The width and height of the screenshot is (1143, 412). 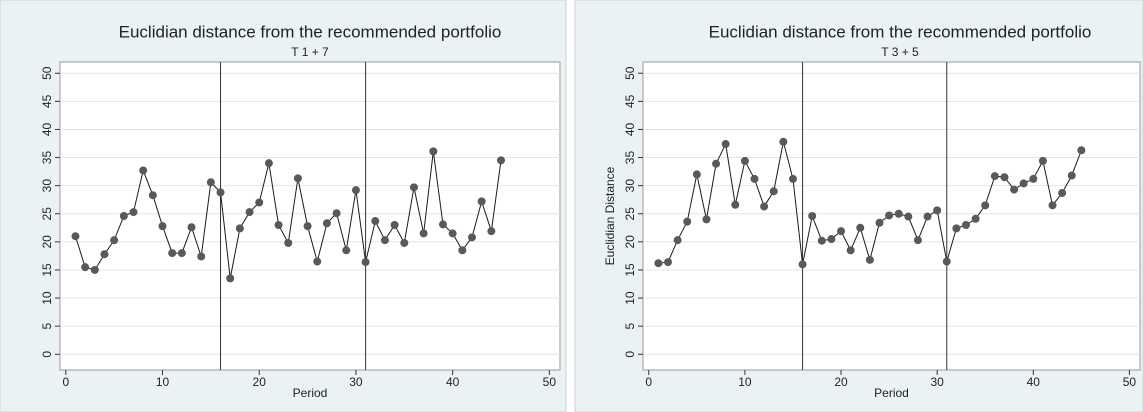 What do you see at coordinates (310, 393) in the screenshot?
I see `x-axis-label: Period` at bounding box center [310, 393].